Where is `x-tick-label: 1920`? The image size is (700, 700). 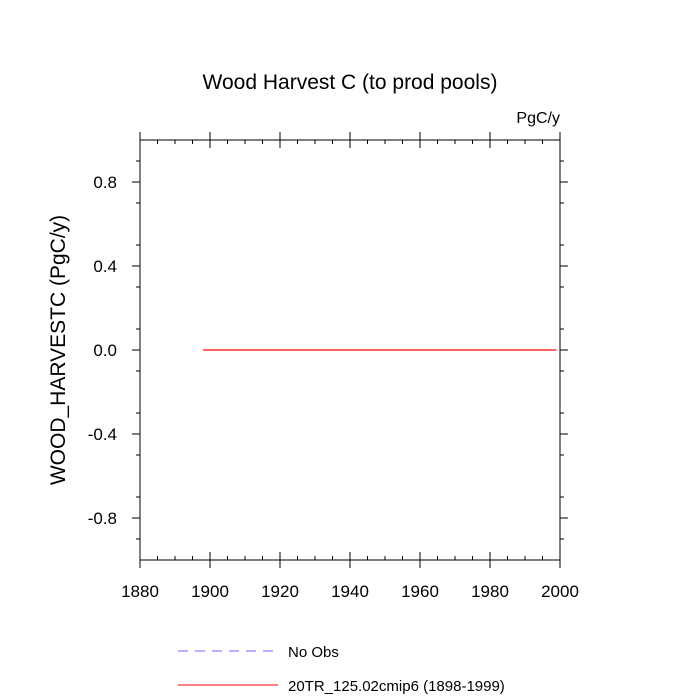 x-tick-label: 1920 is located at coordinates (280, 591).